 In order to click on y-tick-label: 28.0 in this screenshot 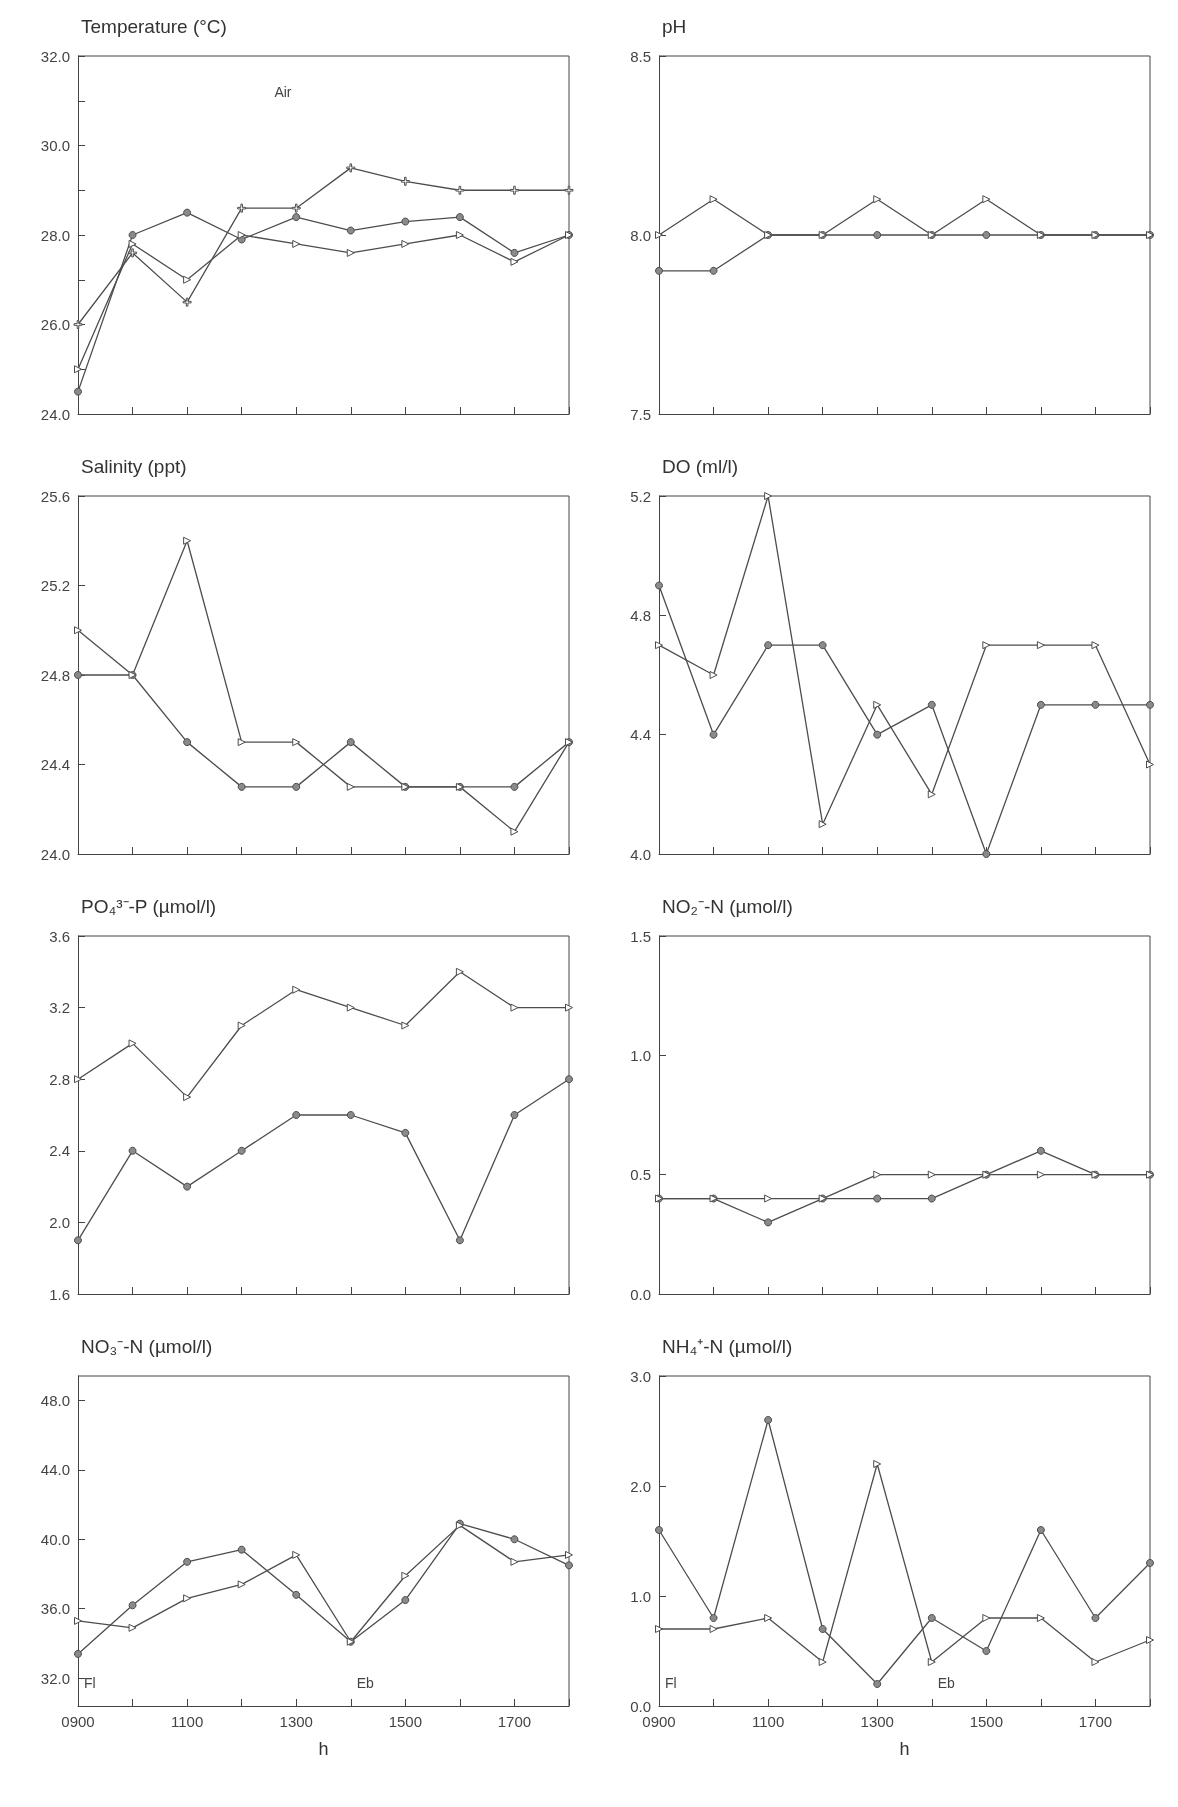, I will do `click(55, 235)`.